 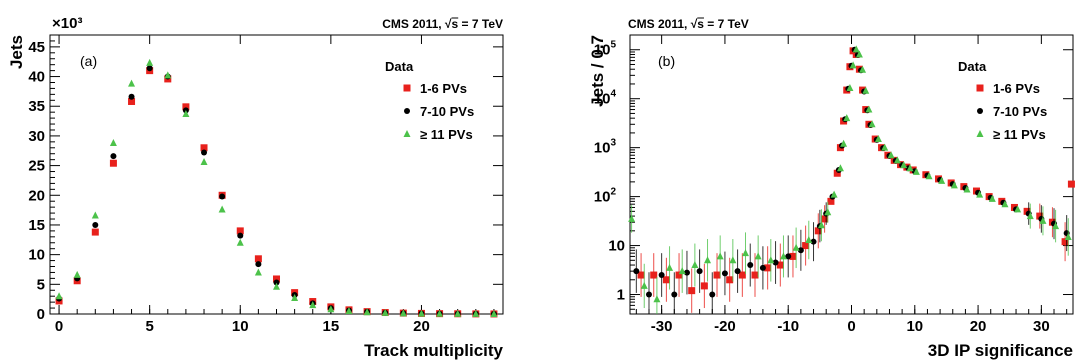 I want to click on x-tick-label-b-1: -20, so click(x=725, y=326).